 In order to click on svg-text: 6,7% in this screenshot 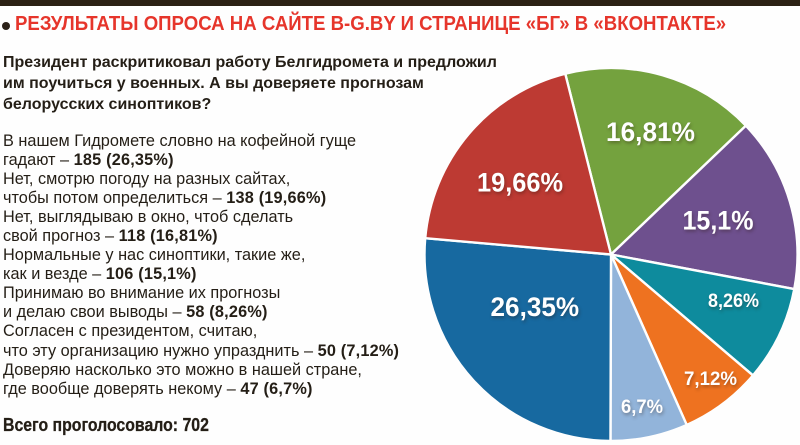, I will do `click(642, 407)`.